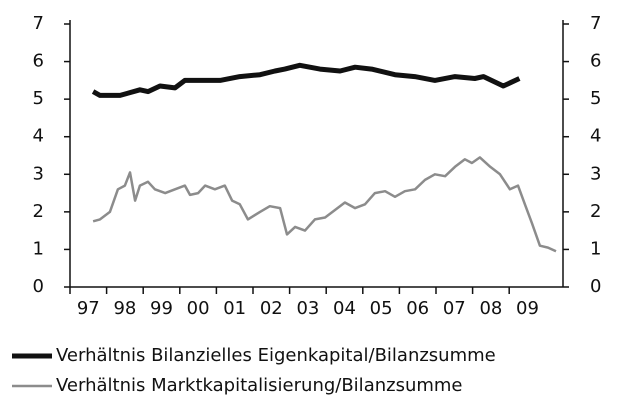 The height and width of the screenshot is (401, 619). I want to click on x-tick-label: 09, so click(527, 308).